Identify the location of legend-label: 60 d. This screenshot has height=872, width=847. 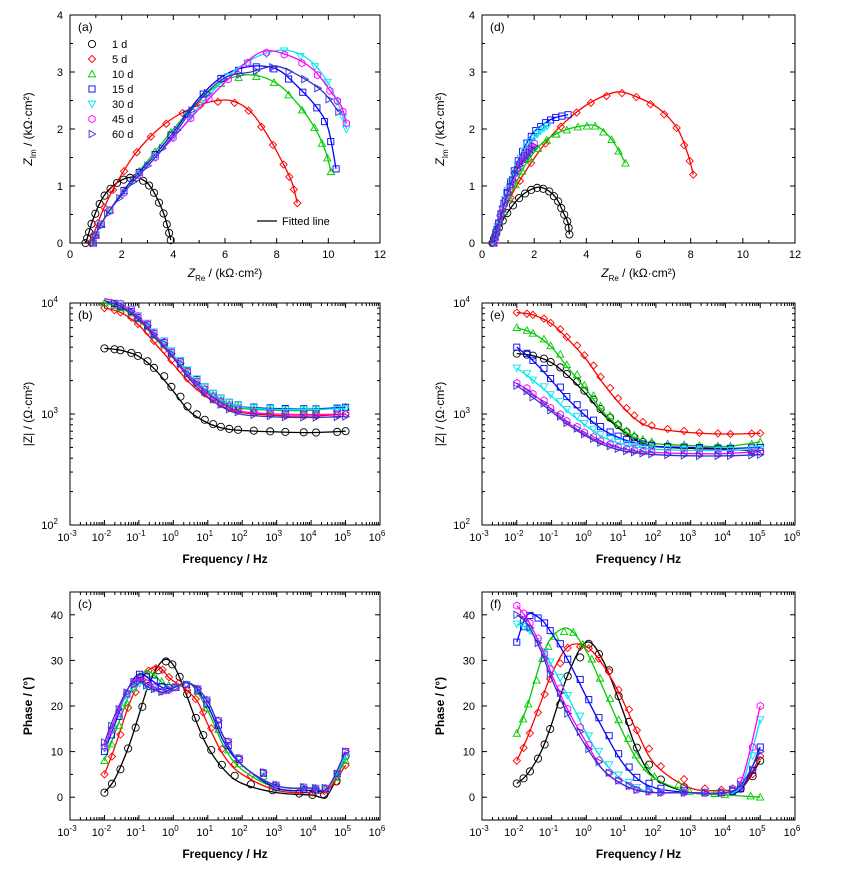
(122, 135).